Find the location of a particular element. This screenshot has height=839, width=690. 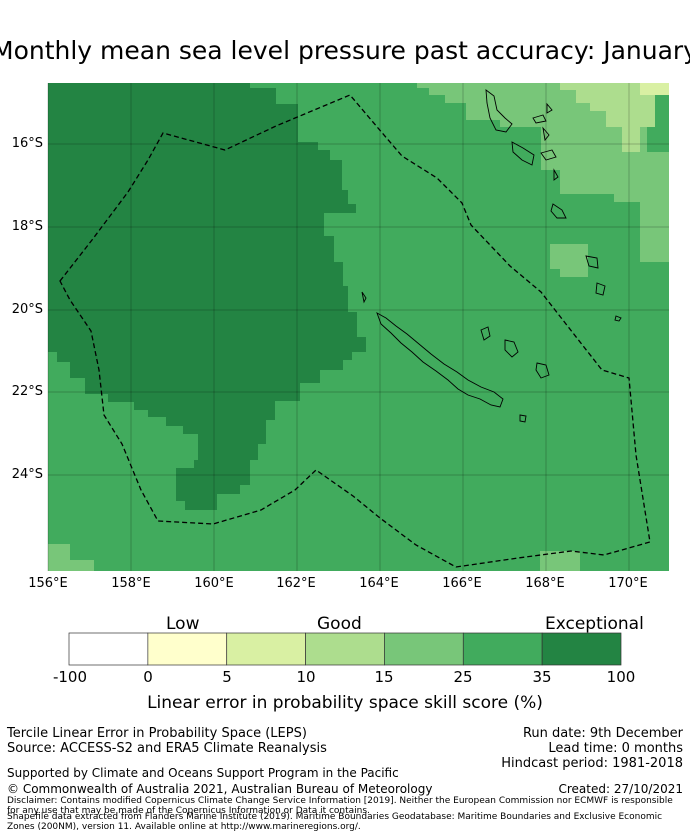

category-good: Good is located at coordinates (339, 624).